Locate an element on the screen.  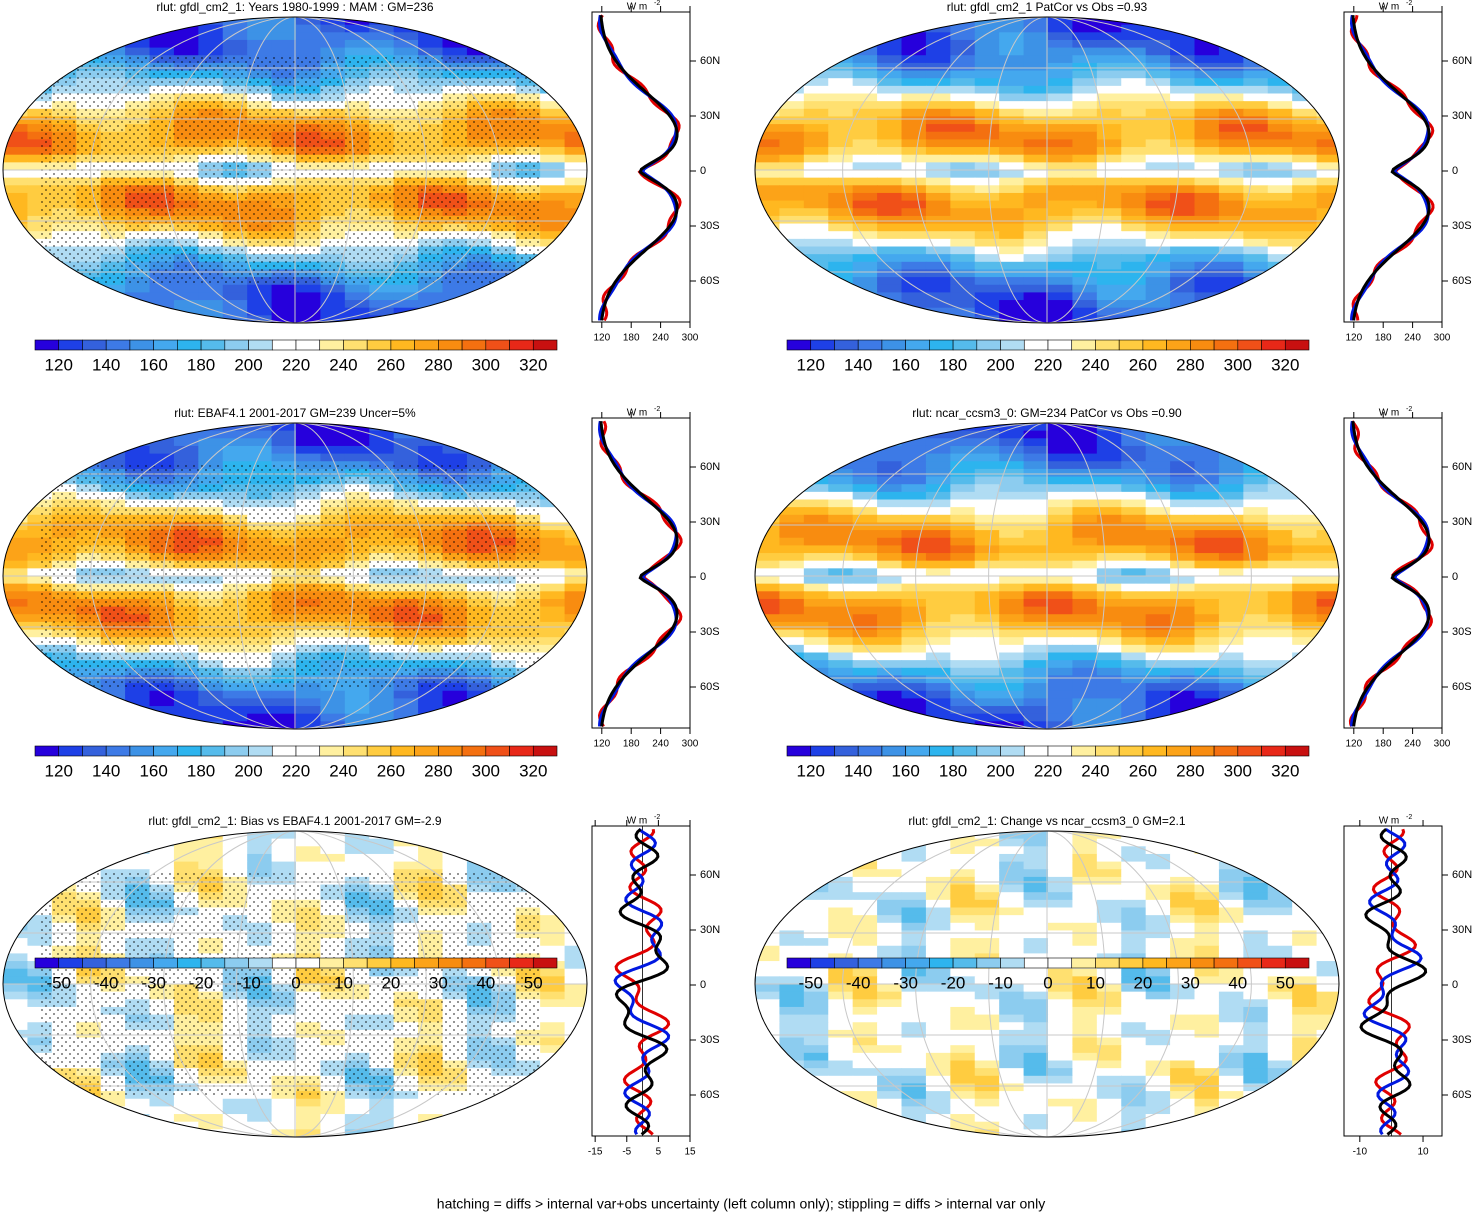
meridian is located at coordinates (1047, 170).